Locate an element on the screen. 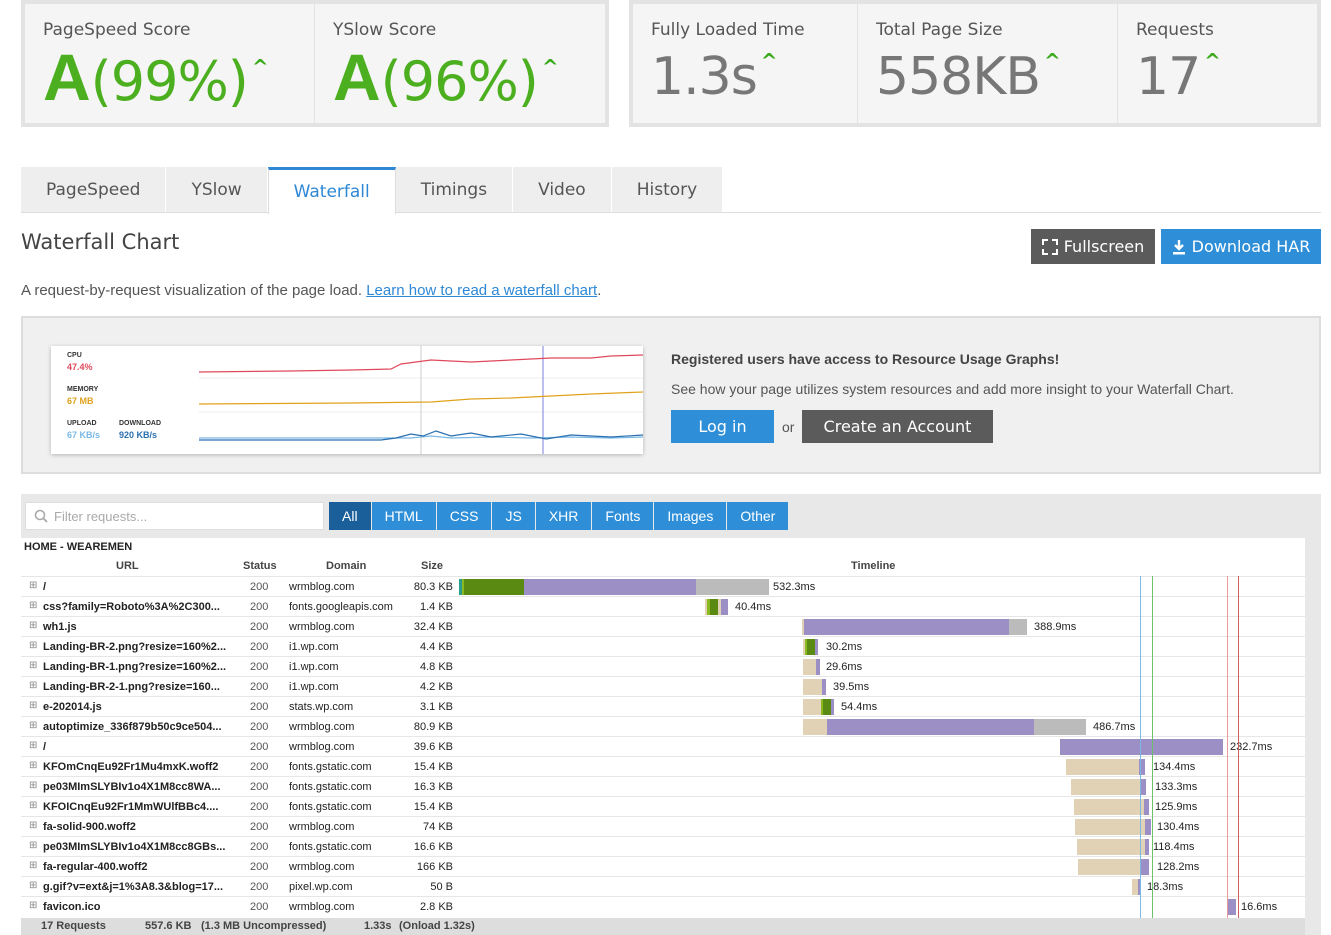  memory-label: MEMORY is located at coordinates (83, 389).